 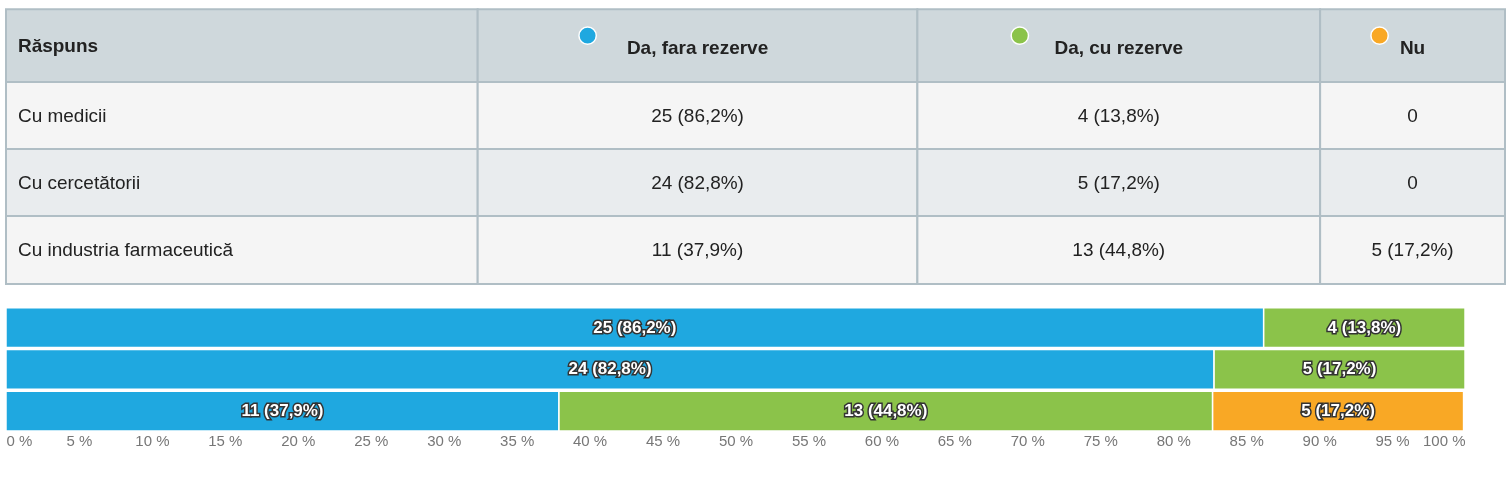 What do you see at coordinates (1119, 249) in the screenshot?
I see `text: 13 (44,8%)` at bounding box center [1119, 249].